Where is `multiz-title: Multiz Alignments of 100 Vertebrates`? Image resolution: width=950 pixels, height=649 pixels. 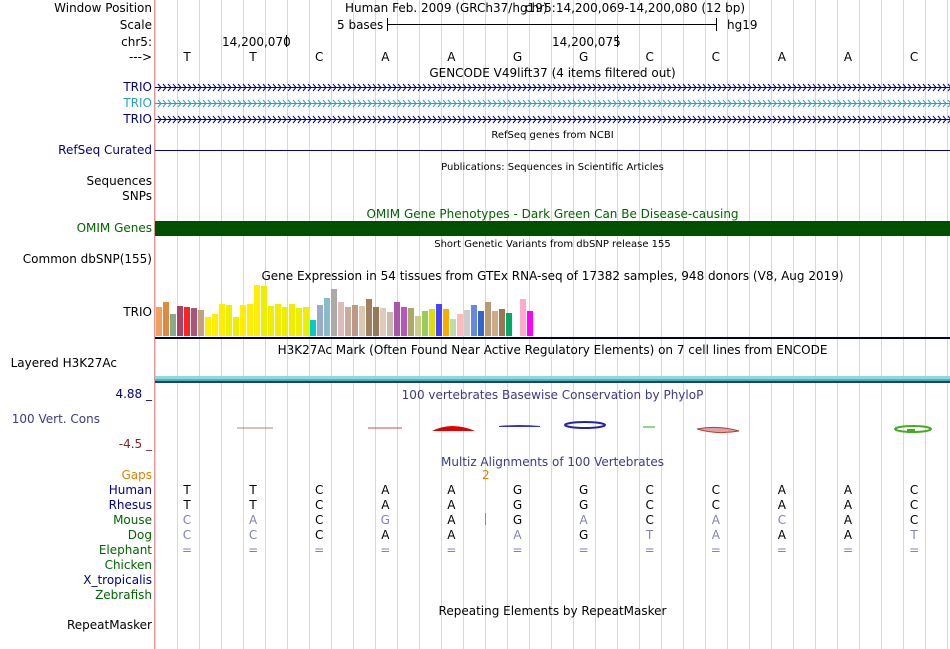
multiz-title: Multiz Alignments of 100 Vertebrates is located at coordinates (552, 462).